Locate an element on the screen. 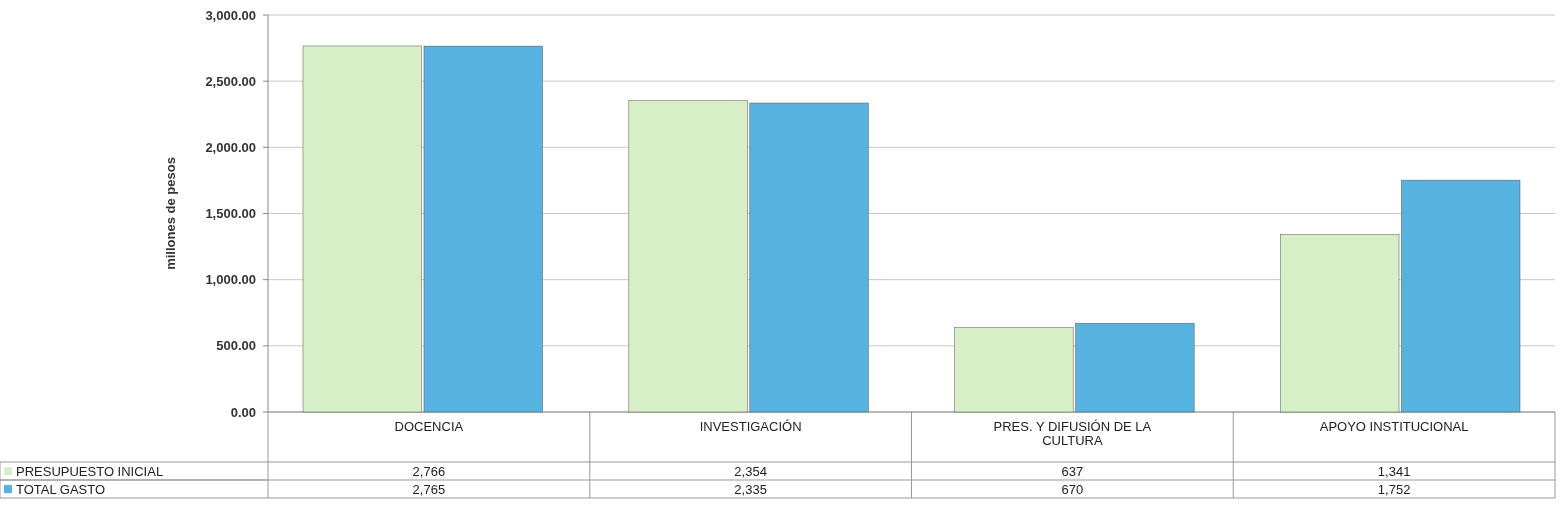  y-tick-label: 2,000.00 is located at coordinates (230, 147).